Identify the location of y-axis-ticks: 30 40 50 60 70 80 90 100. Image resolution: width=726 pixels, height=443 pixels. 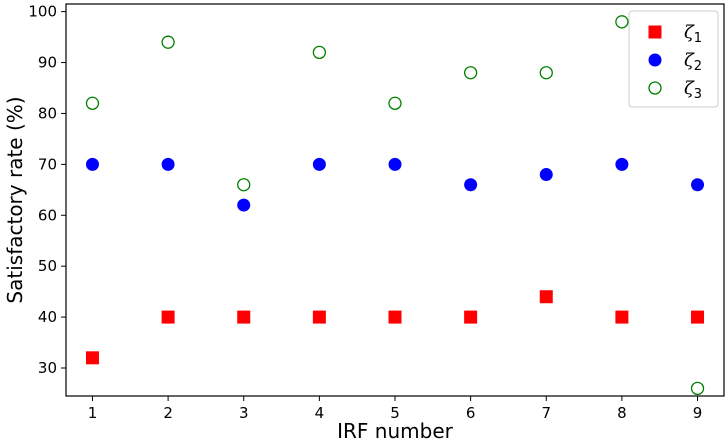
(47, 190).